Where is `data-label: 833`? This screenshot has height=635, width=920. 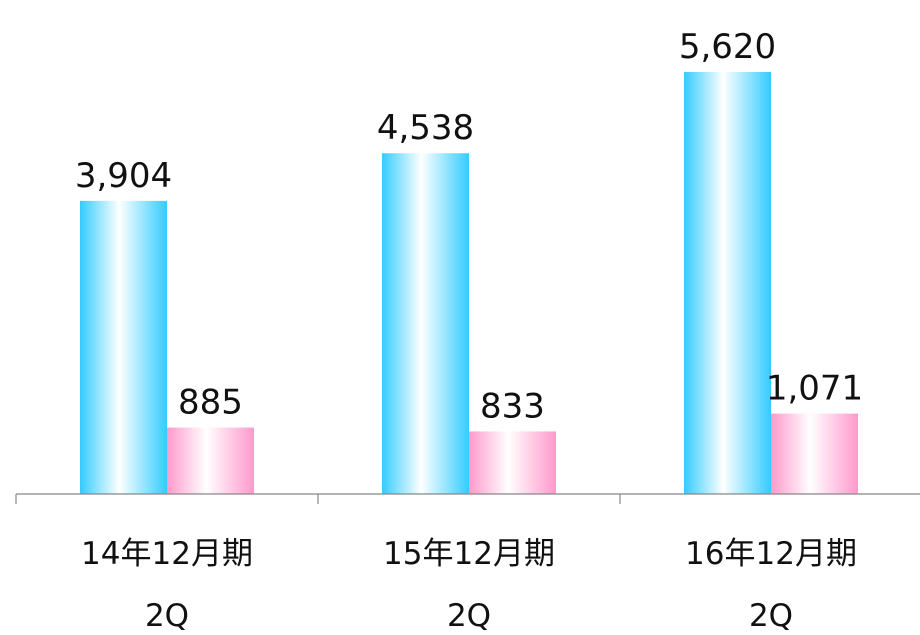
data-label: 833 is located at coordinates (512, 406).